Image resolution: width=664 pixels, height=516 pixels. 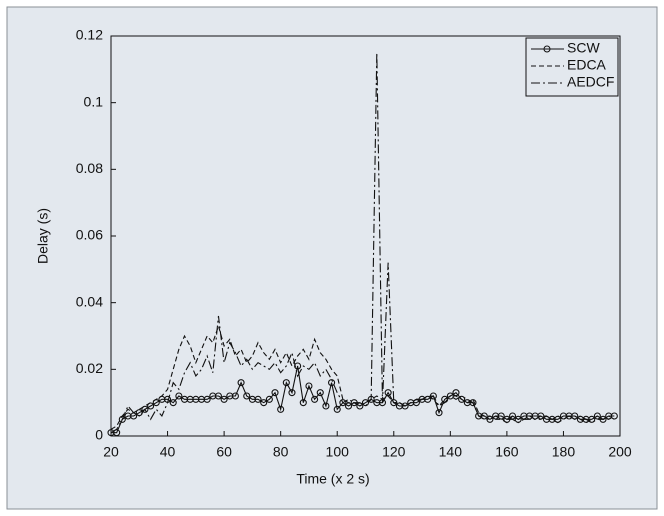 What do you see at coordinates (587, 65) in the screenshot?
I see `legend-label: EDCA` at bounding box center [587, 65].